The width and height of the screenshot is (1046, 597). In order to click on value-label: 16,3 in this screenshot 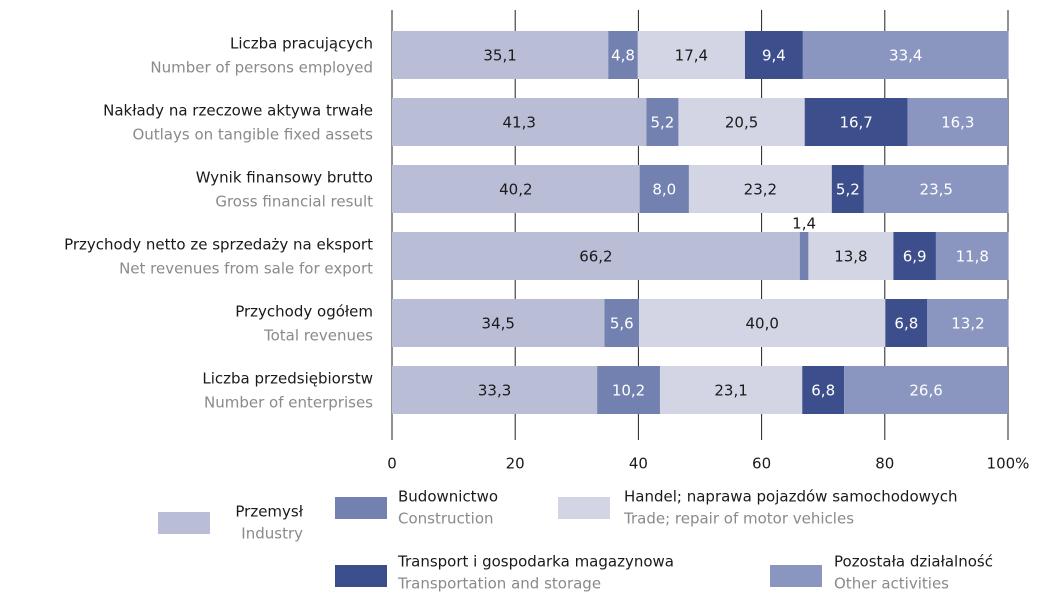, I will do `click(957, 123)`.